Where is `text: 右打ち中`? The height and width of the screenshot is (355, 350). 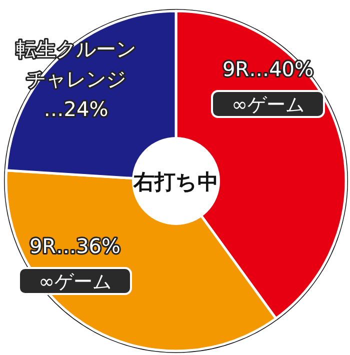 text: 右打ち中 is located at coordinates (175, 182).